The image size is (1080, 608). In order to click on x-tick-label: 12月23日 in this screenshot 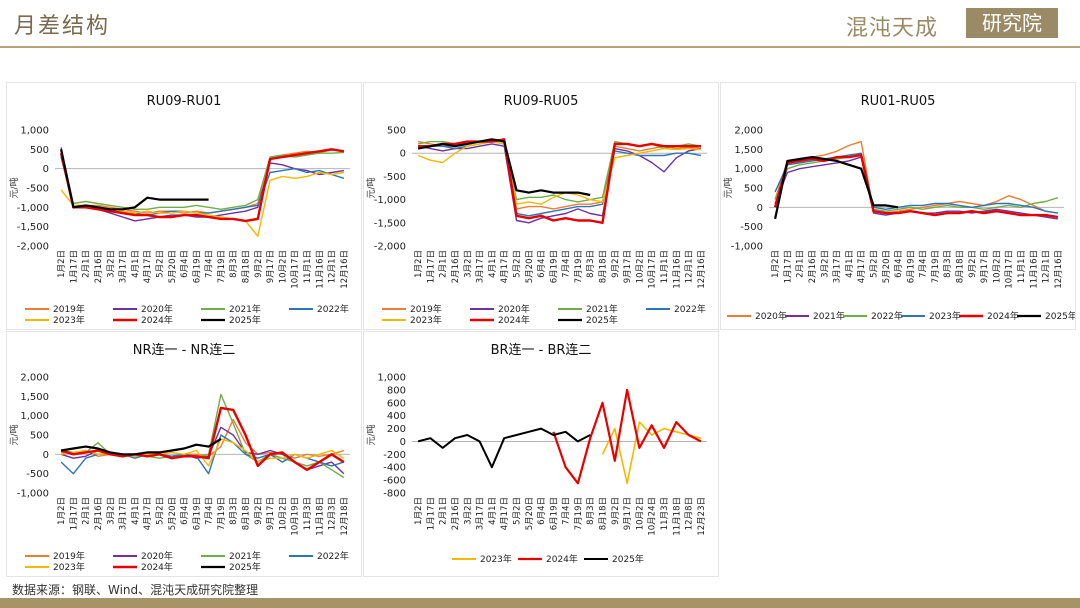, I will do `click(702, 516)`.